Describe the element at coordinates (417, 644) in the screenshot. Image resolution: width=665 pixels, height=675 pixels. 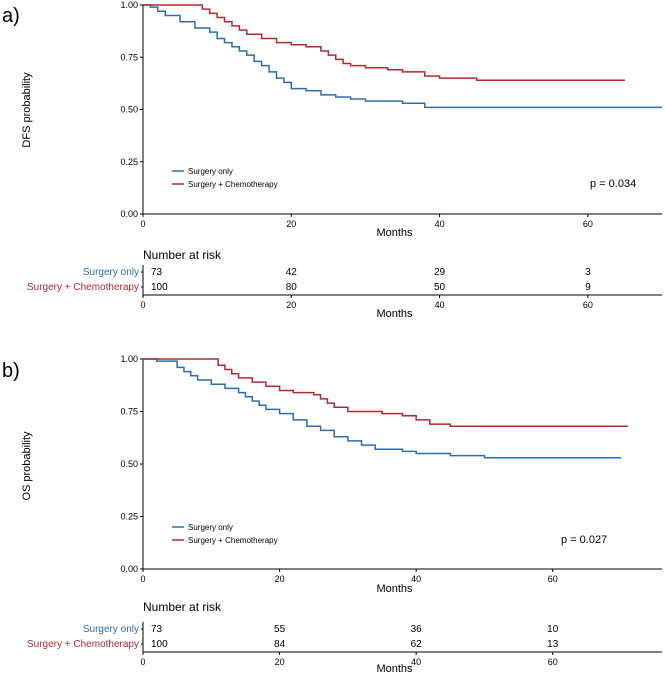
I see `risk-count: 62` at that location.